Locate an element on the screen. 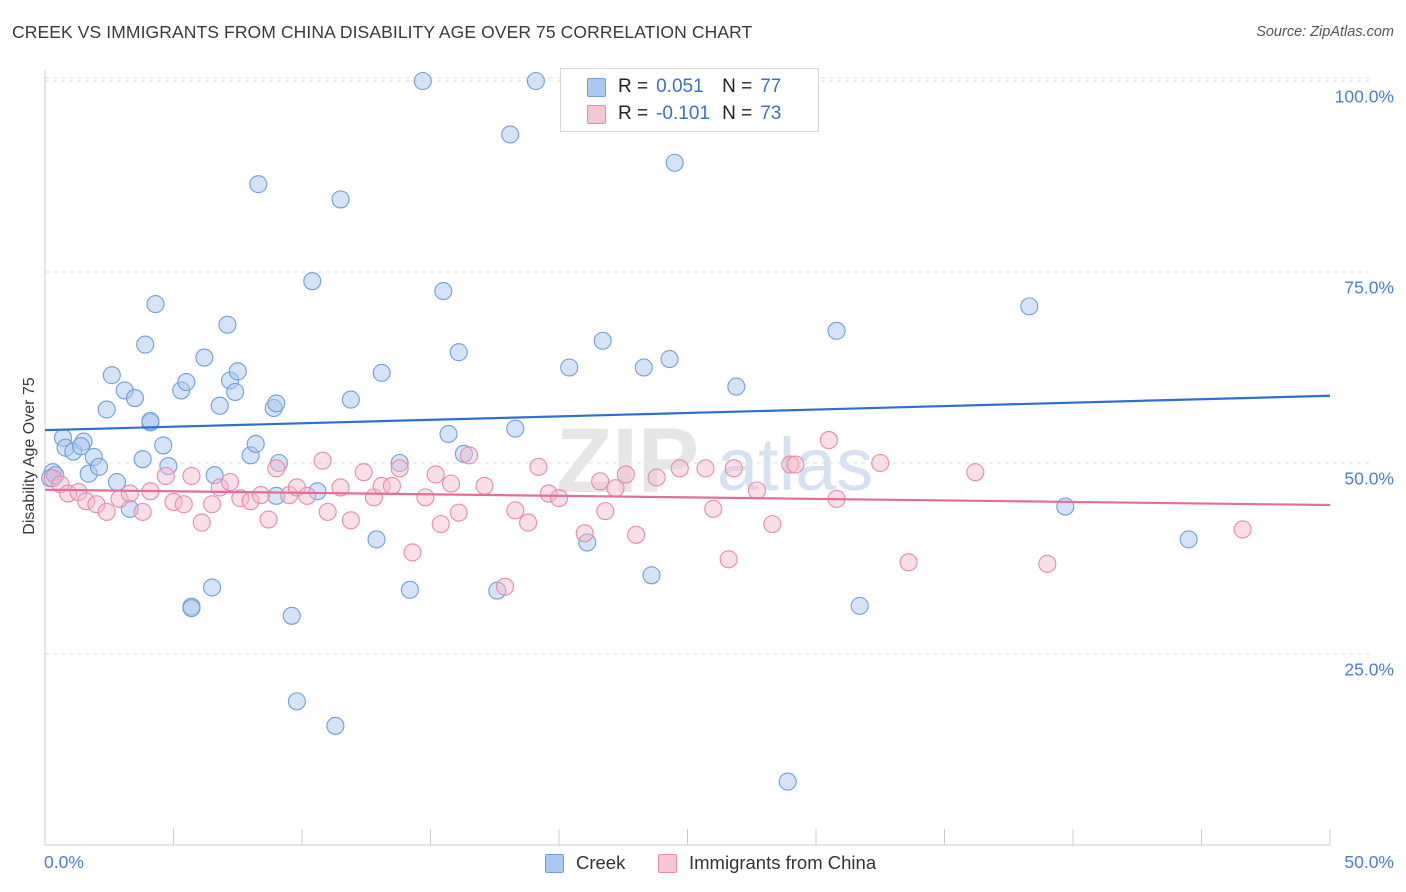  legend-r-value: -0.101 is located at coordinates (683, 113).